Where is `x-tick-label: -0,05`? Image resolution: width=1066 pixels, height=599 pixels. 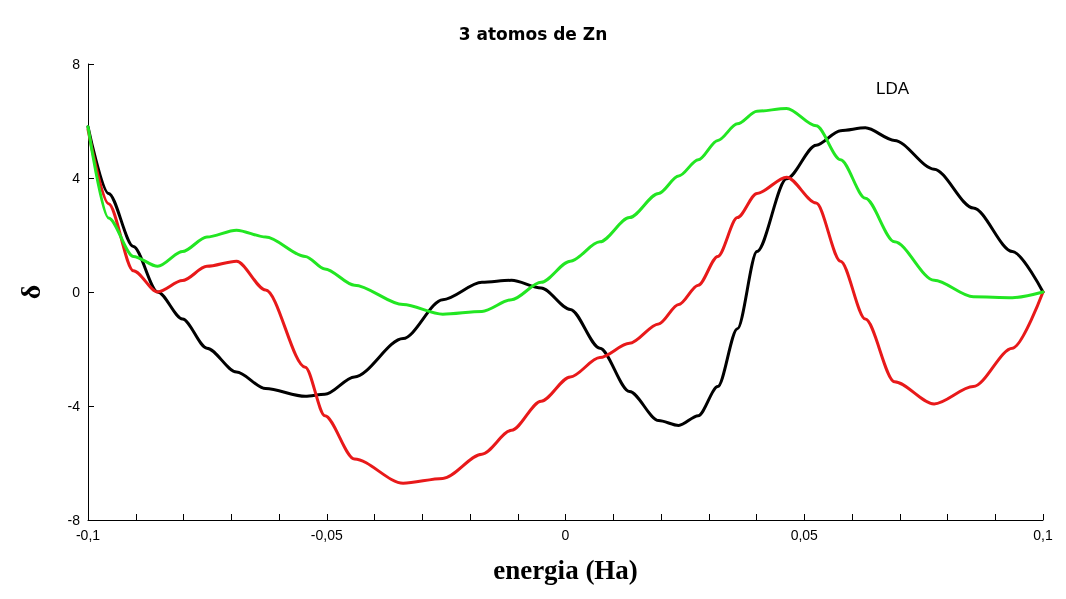 x-tick-label: -0,05 is located at coordinates (326, 535).